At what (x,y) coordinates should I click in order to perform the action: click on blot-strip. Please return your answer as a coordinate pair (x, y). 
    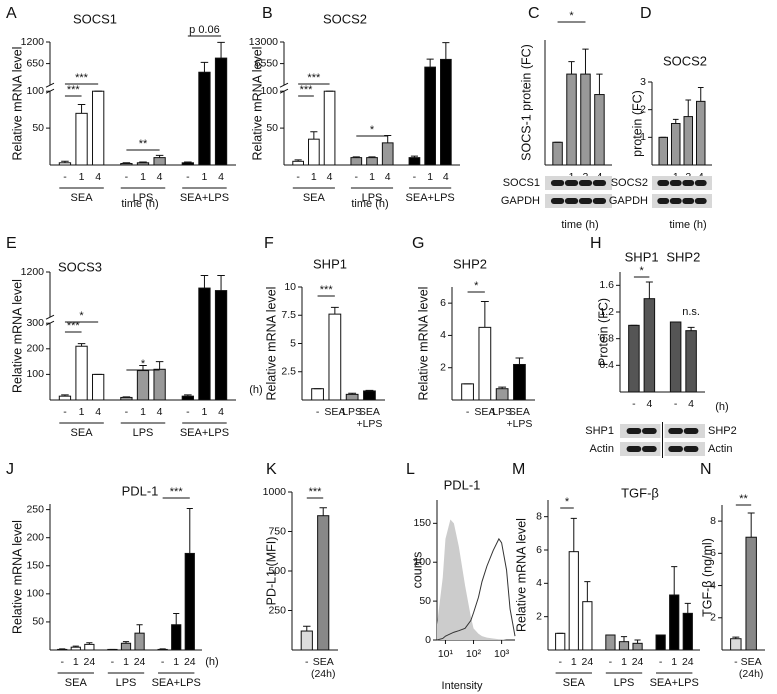
    Looking at the image, I should click on (682, 201).